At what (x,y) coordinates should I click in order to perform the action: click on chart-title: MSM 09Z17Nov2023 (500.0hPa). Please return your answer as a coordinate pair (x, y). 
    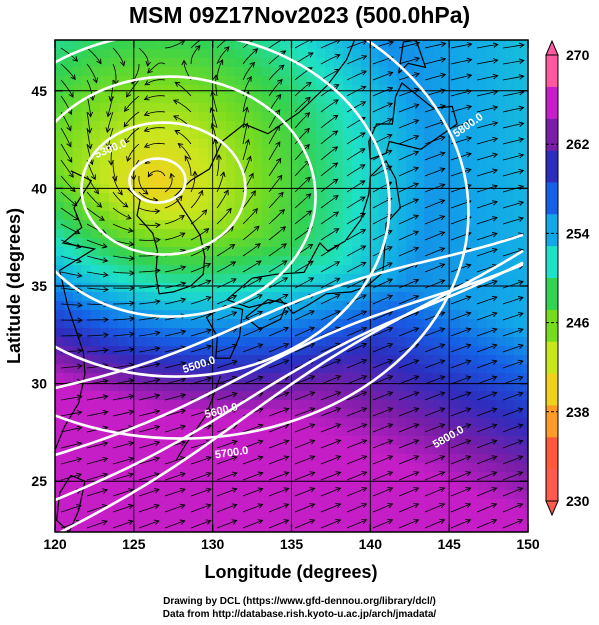
    Looking at the image, I should click on (299, 15).